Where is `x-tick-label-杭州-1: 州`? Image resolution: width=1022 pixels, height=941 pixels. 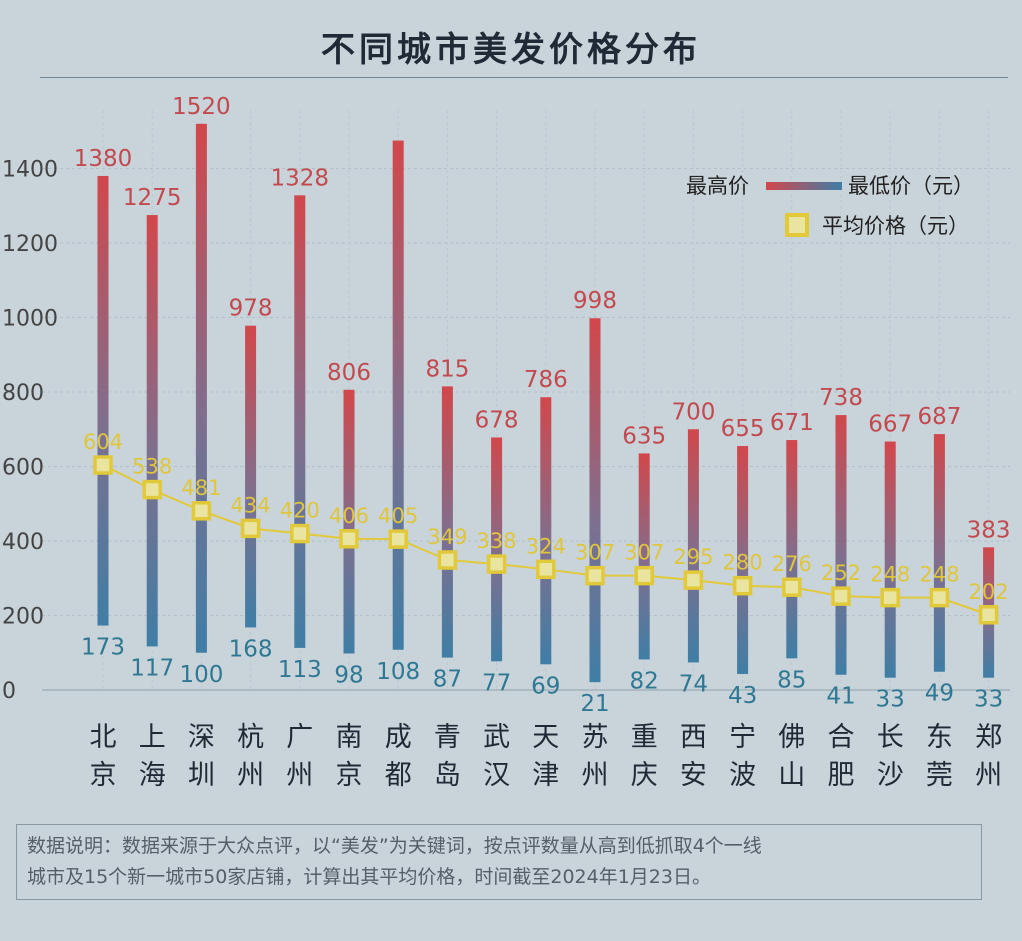 x-tick-label-杭州-1: 州 is located at coordinates (250, 775).